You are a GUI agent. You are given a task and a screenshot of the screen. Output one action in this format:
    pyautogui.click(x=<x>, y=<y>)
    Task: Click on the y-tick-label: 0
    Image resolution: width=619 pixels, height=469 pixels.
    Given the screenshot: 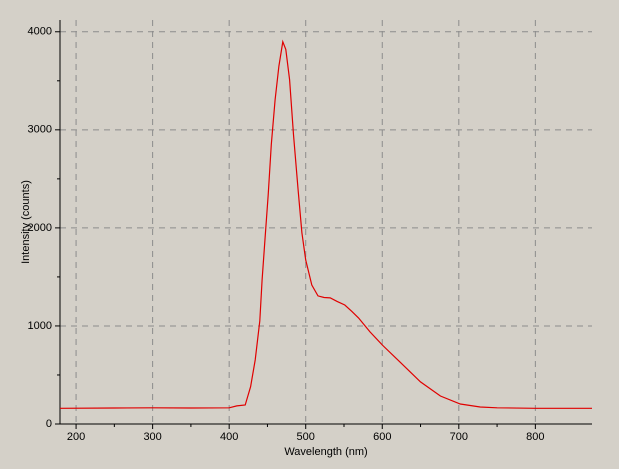 What is the action you would take?
    pyautogui.click(x=49, y=424)
    